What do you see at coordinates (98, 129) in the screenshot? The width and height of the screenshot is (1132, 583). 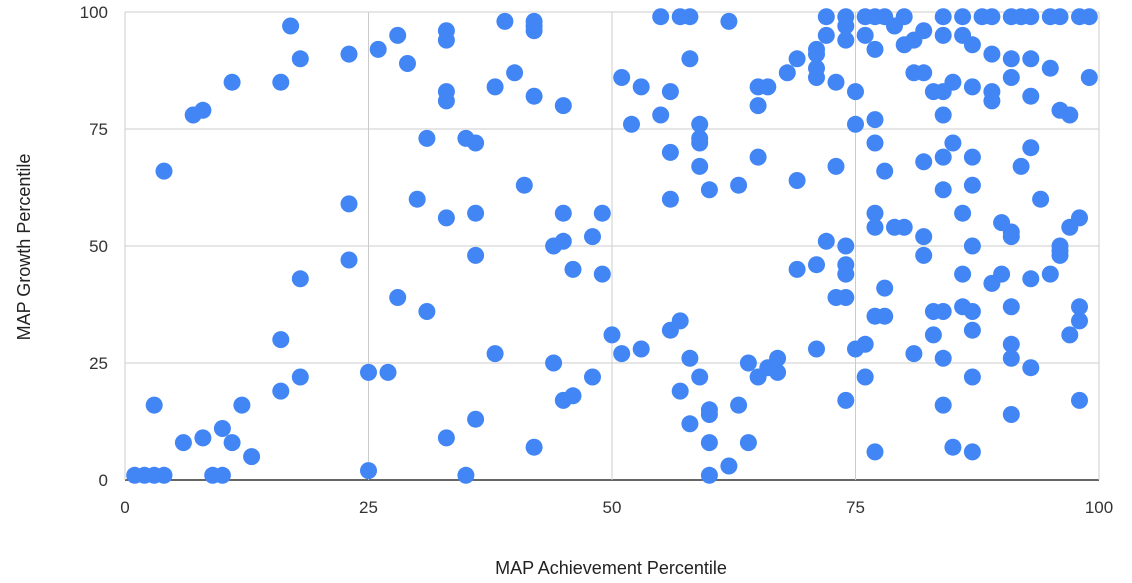 I see `y-tick-label: 75` at bounding box center [98, 129].